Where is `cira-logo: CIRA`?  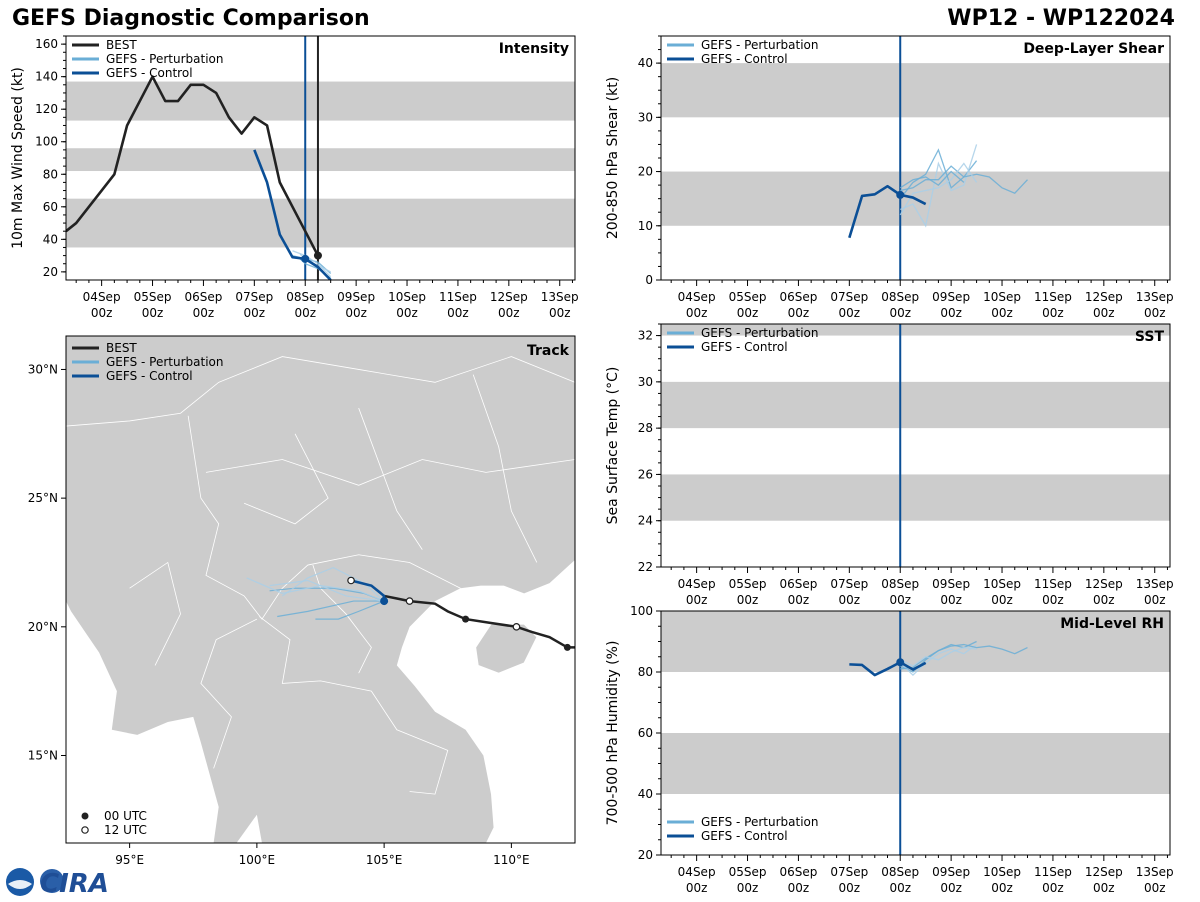 cira-logo: CIRA is located at coordinates (59, 884).